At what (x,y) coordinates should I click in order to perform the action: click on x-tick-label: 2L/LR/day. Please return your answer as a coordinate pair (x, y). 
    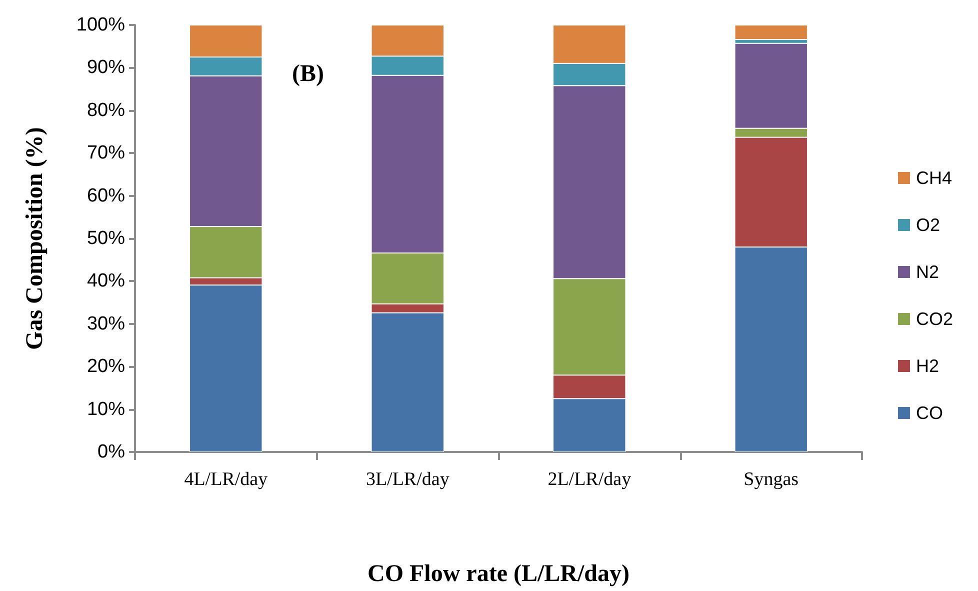
    Looking at the image, I should click on (590, 479).